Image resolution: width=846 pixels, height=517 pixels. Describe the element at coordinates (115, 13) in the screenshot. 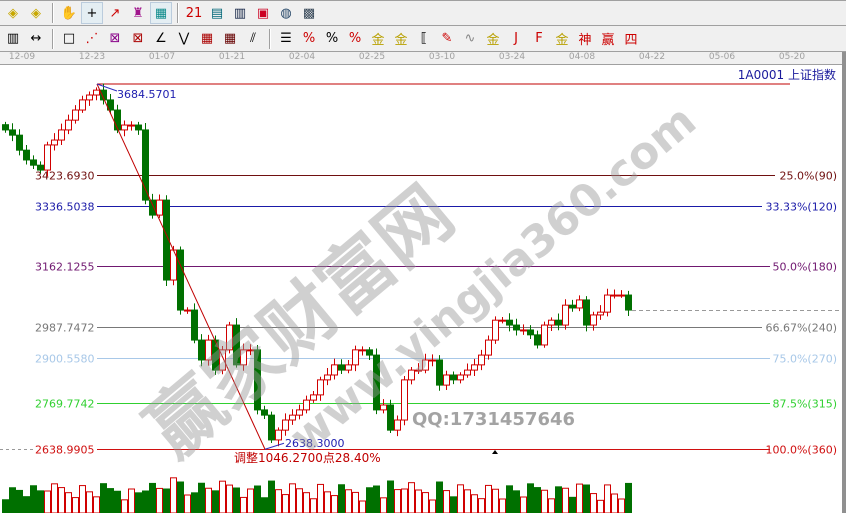

I see `line-draw-button: ↗` at that location.